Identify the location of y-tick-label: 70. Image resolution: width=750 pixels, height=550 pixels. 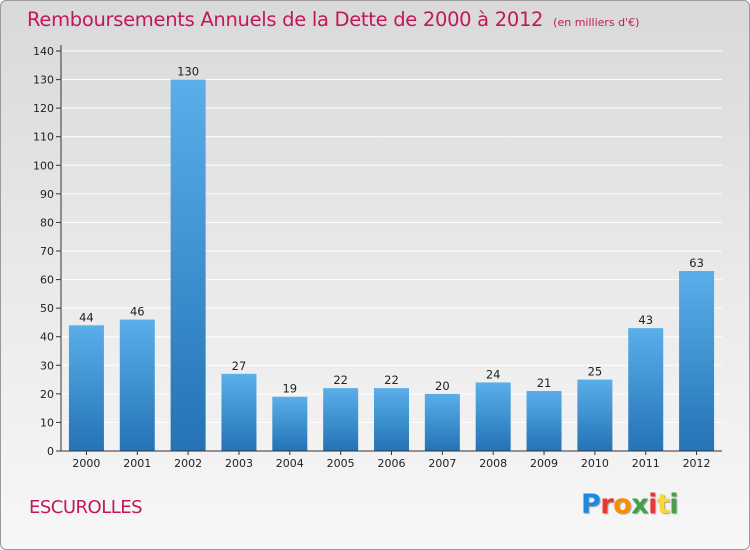
(47, 251).